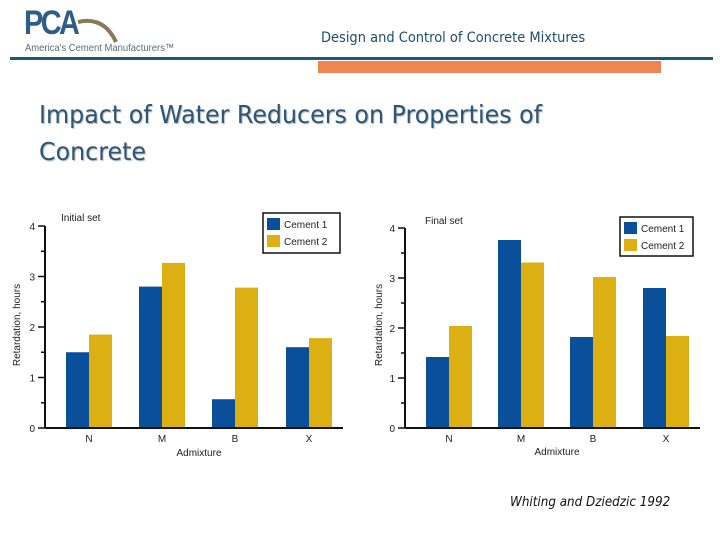 The image size is (720, 540). Describe the element at coordinates (361, 58) in the screenshot. I see `header-rule` at that location.